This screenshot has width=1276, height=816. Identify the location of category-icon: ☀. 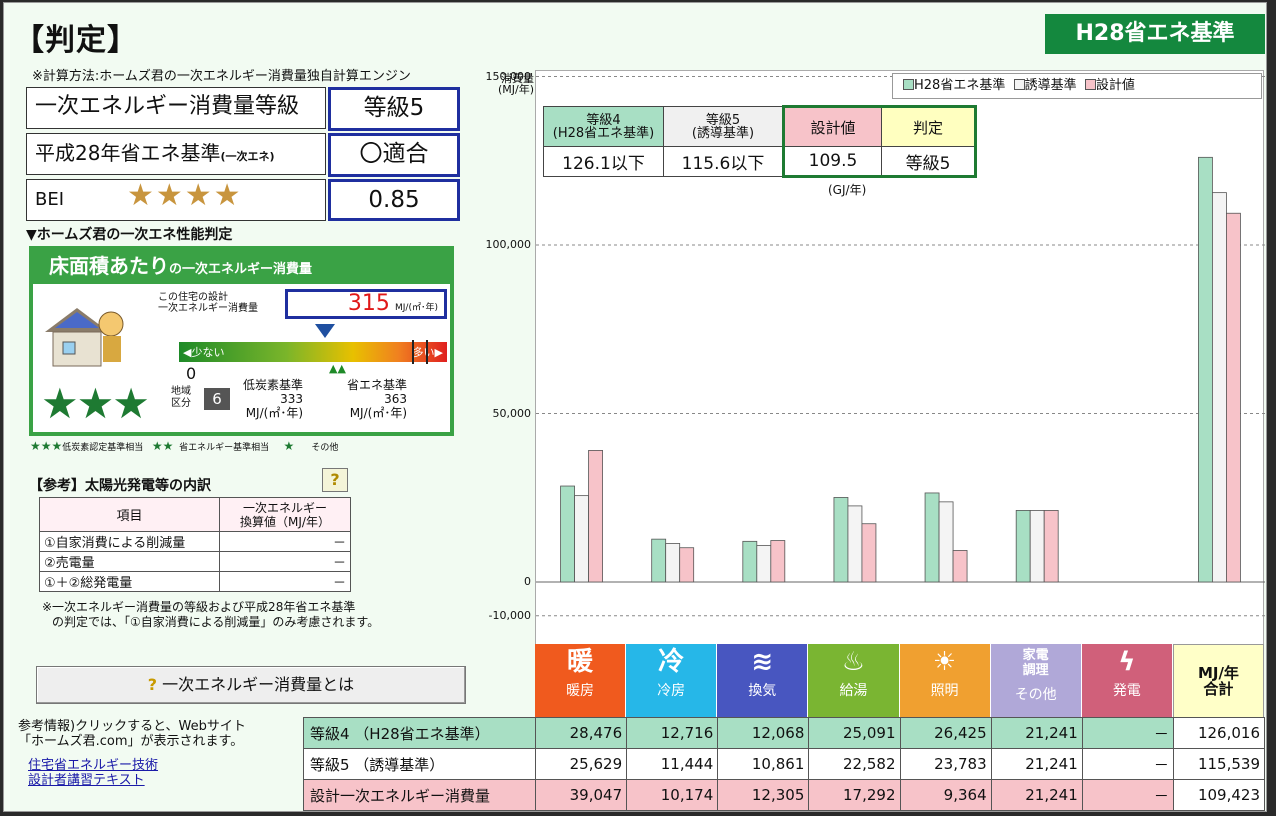
(944, 662).